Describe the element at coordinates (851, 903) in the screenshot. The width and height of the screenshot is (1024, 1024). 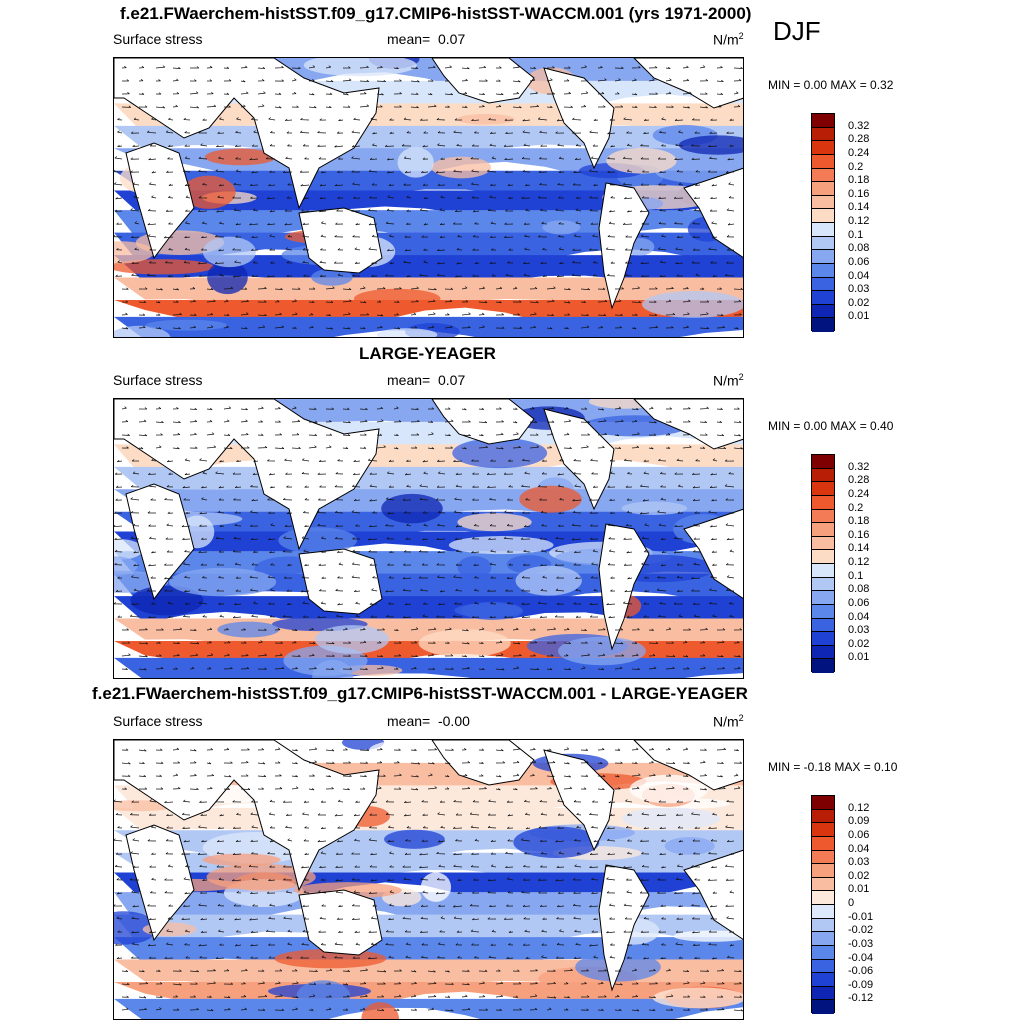
I see `colorbar-label: 0` at that location.